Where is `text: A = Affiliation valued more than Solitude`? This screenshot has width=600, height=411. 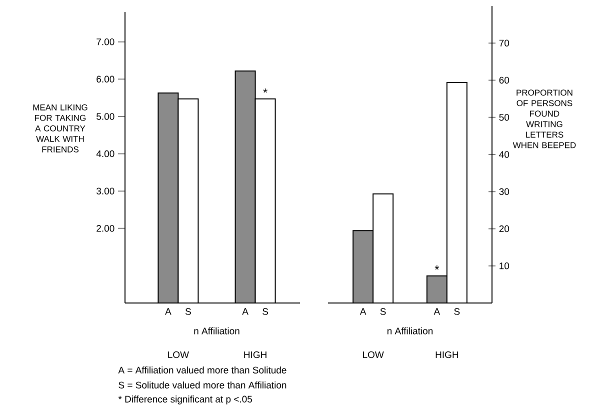 text: A = Affiliation valued more than Solitude is located at coordinates (202, 370).